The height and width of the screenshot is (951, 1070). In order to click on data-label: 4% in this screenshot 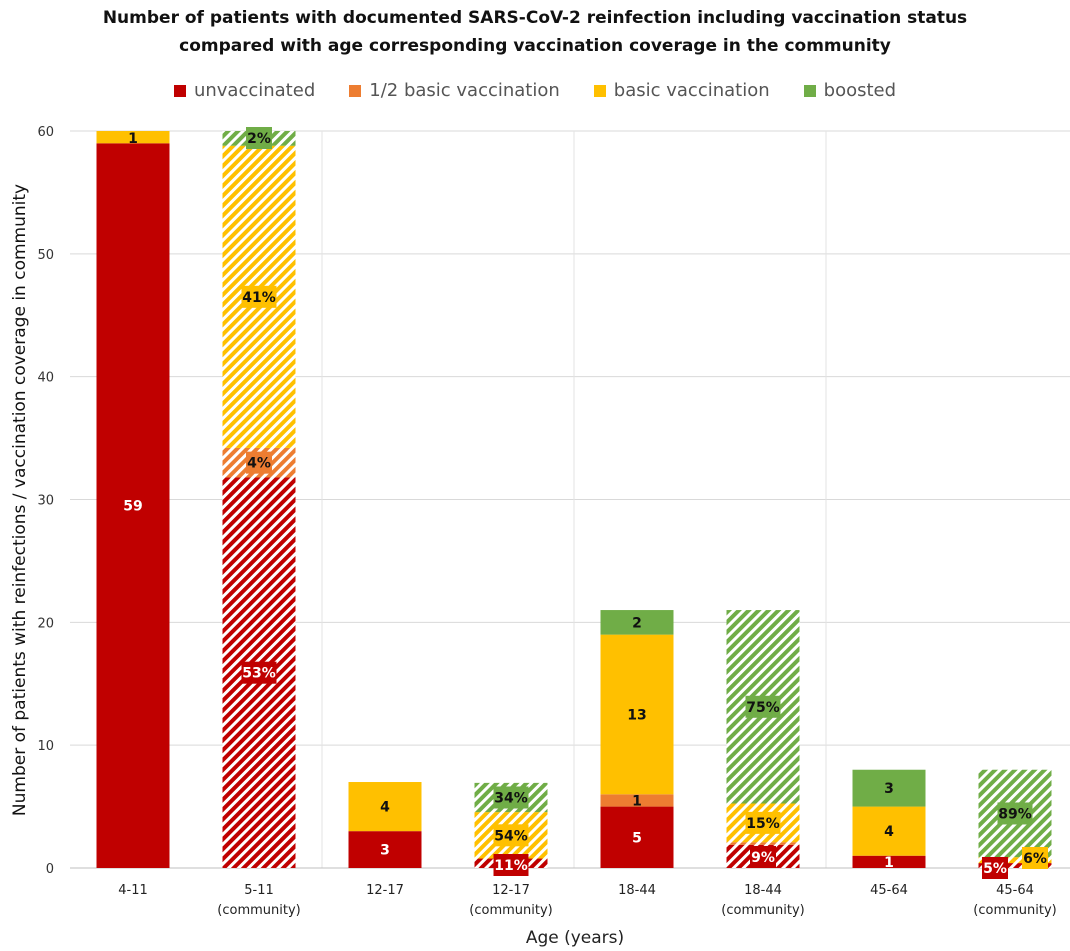, I will do `click(259, 464)`.